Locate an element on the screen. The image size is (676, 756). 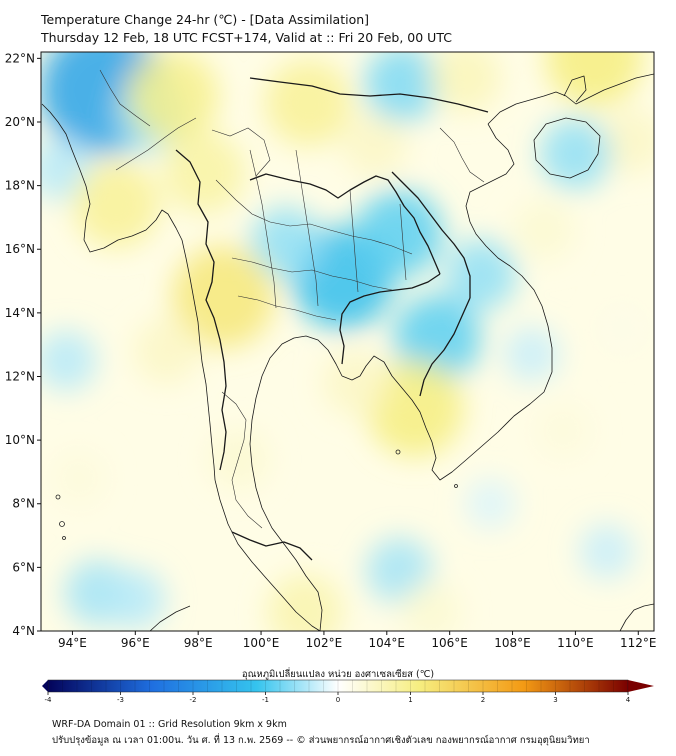
coast-hainan is located at coordinates (567, 148).